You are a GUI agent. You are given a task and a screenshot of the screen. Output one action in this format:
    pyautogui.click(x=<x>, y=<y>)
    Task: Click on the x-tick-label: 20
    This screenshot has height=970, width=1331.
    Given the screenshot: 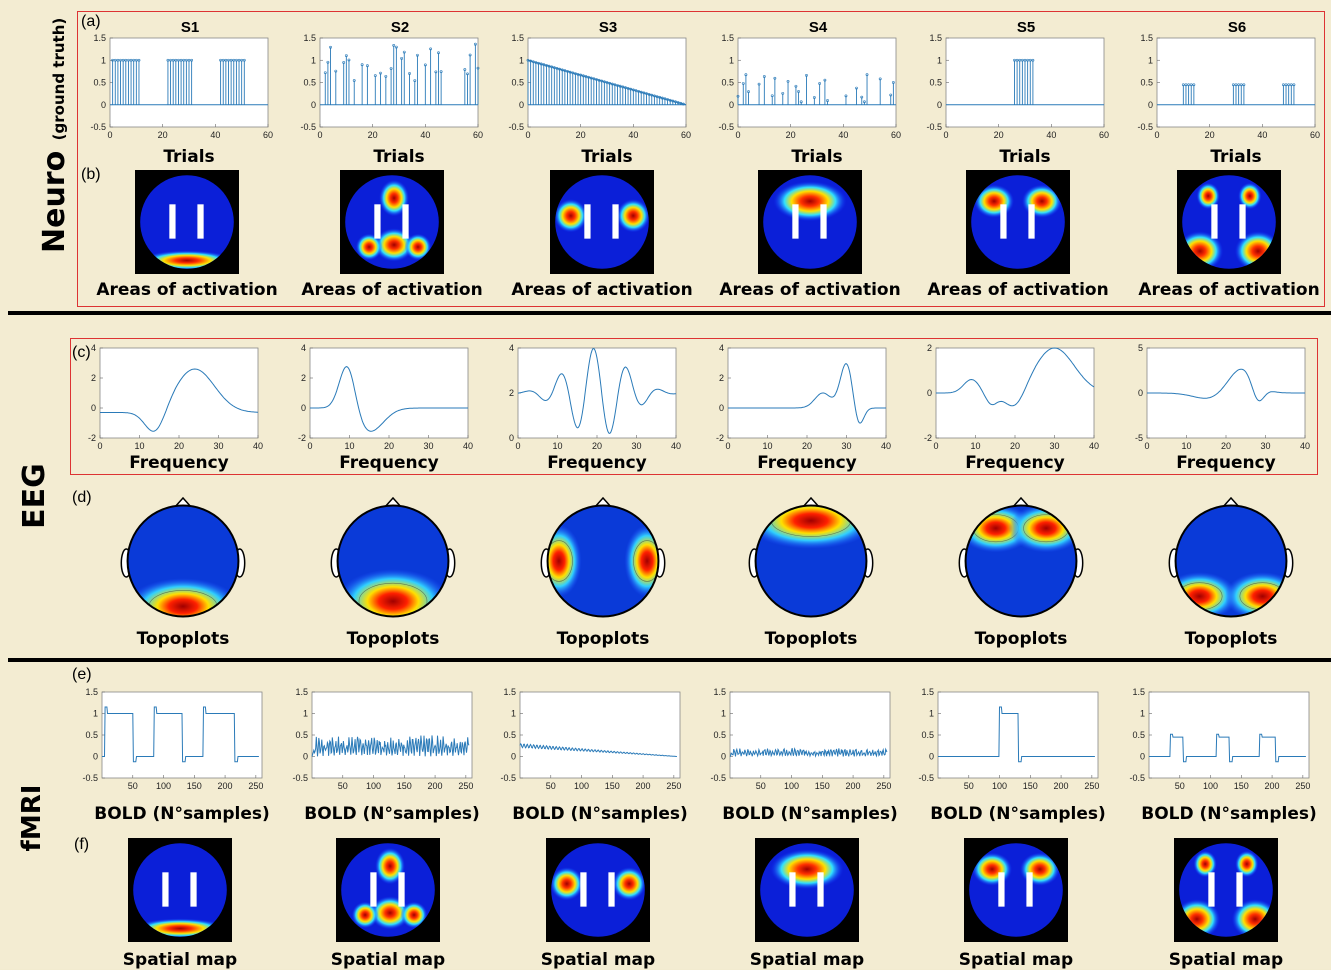 What is the action you would take?
    pyautogui.click(x=807, y=446)
    